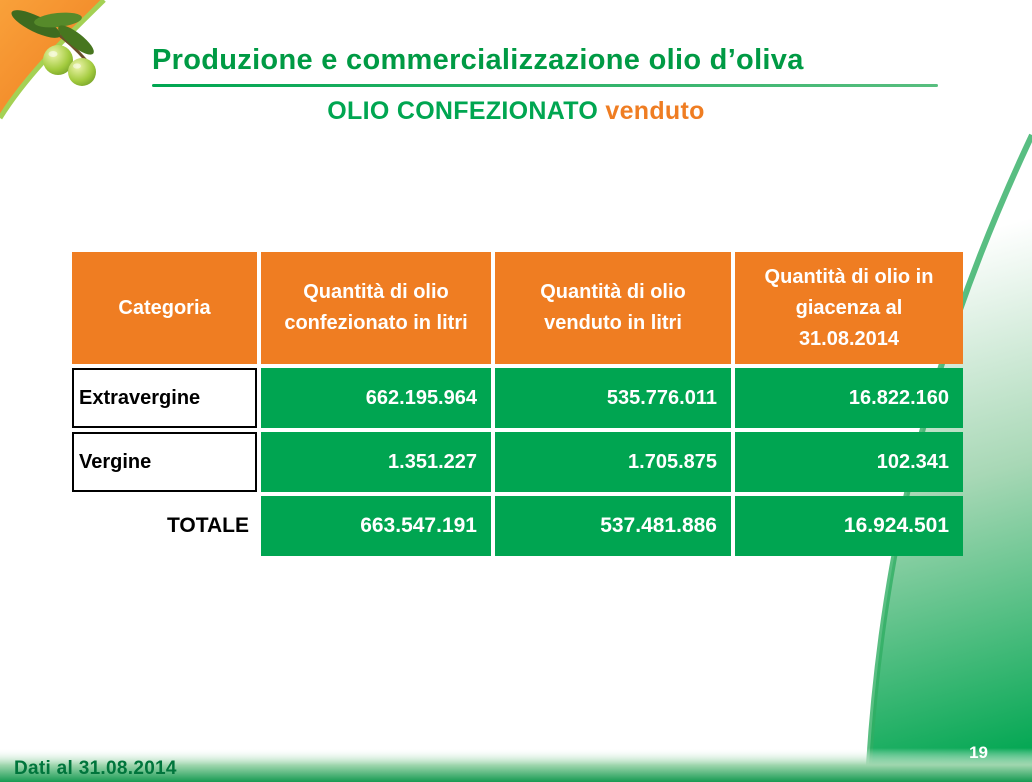  Describe the element at coordinates (978, 752) in the screenshot. I see `page-number: 19` at that location.